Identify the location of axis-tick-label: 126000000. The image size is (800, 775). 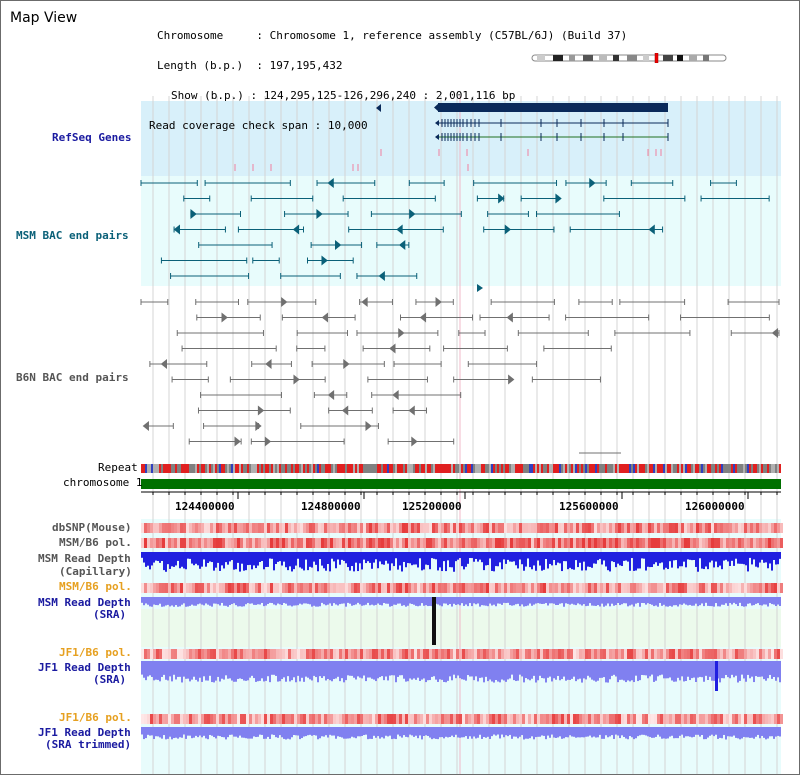
(715, 506).